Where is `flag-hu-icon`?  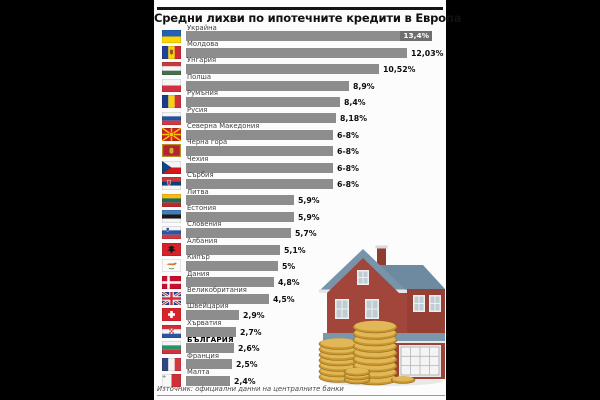
flag-hu-icon is located at coordinates (171, 69).